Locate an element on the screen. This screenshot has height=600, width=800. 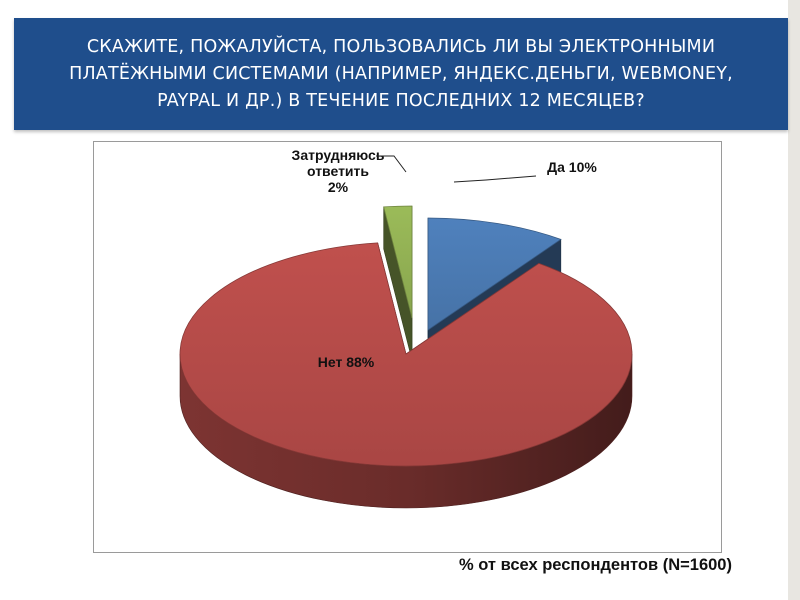
pie-label-yes: Да 10% is located at coordinates (572, 167).